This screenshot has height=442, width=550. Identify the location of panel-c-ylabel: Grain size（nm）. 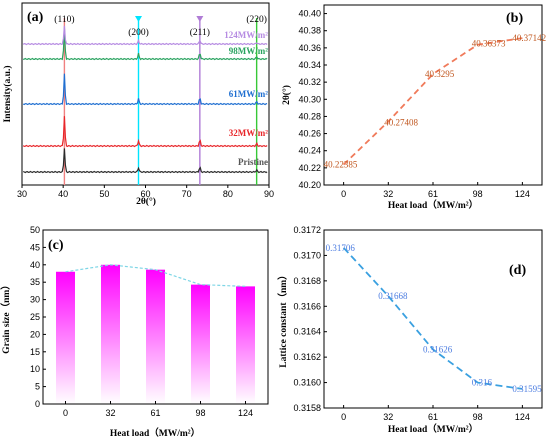
(6, 317).